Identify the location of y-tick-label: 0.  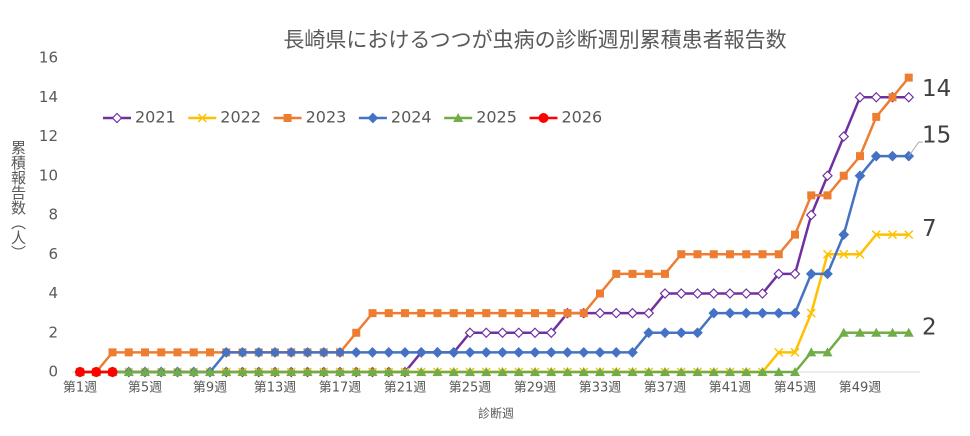
(53, 372).